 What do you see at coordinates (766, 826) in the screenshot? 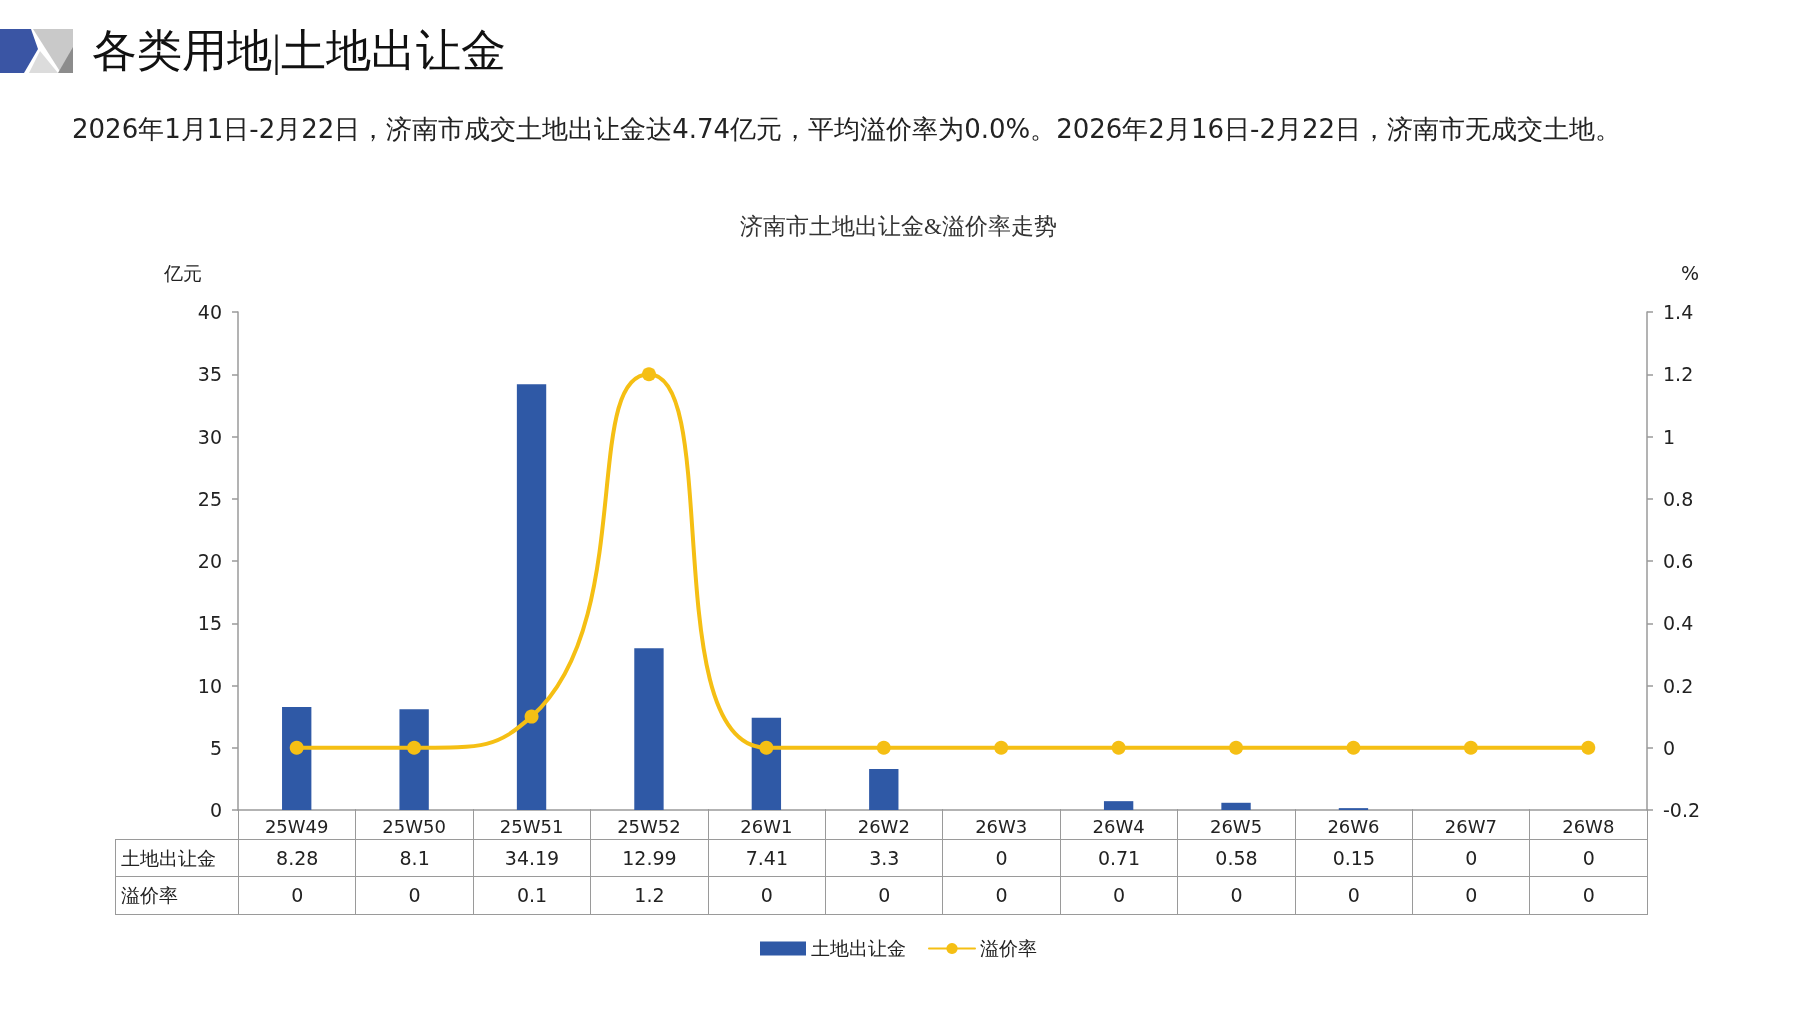
I see `x-tick-label: 26W1` at bounding box center [766, 826].